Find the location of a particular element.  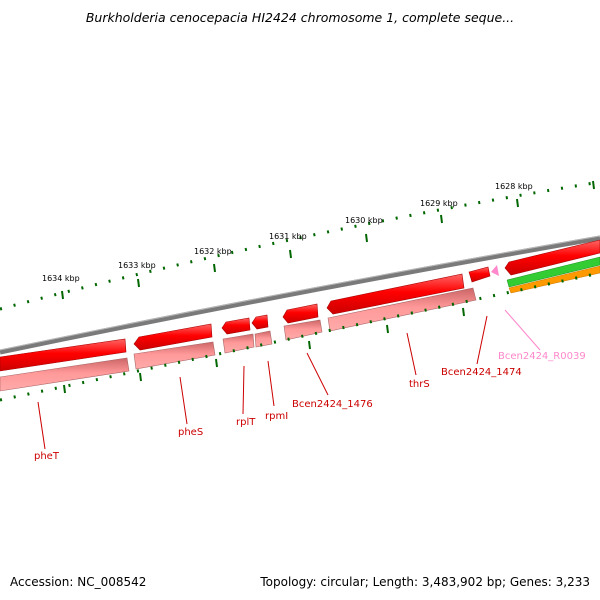

leader-line-rplt is located at coordinates (243, 390).